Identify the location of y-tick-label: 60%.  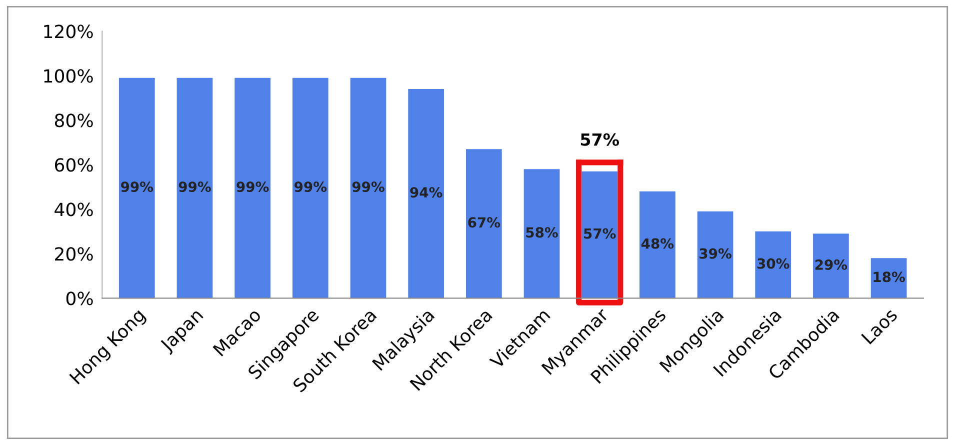
(73, 165).